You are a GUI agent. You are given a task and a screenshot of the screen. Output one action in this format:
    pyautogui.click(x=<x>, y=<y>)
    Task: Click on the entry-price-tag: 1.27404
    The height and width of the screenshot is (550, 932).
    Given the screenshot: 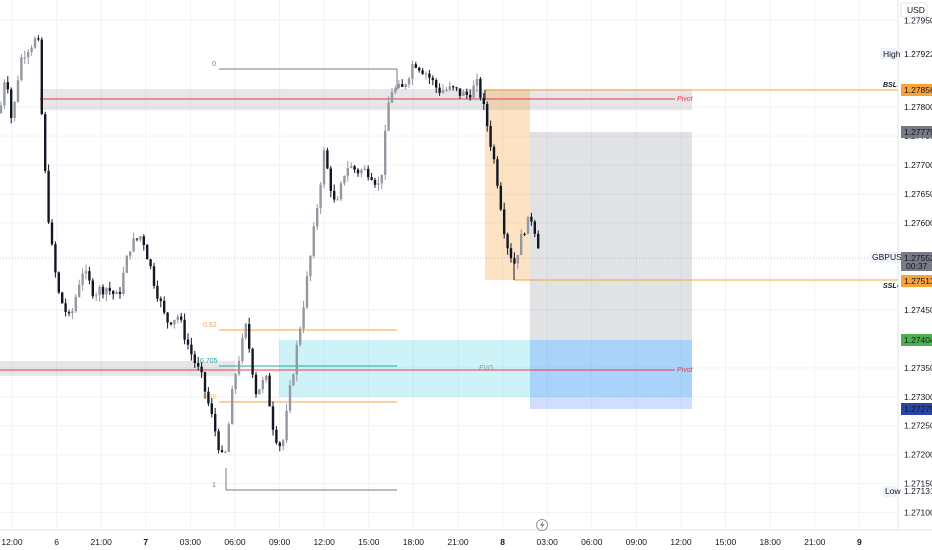 What is the action you would take?
    pyautogui.click(x=916, y=340)
    